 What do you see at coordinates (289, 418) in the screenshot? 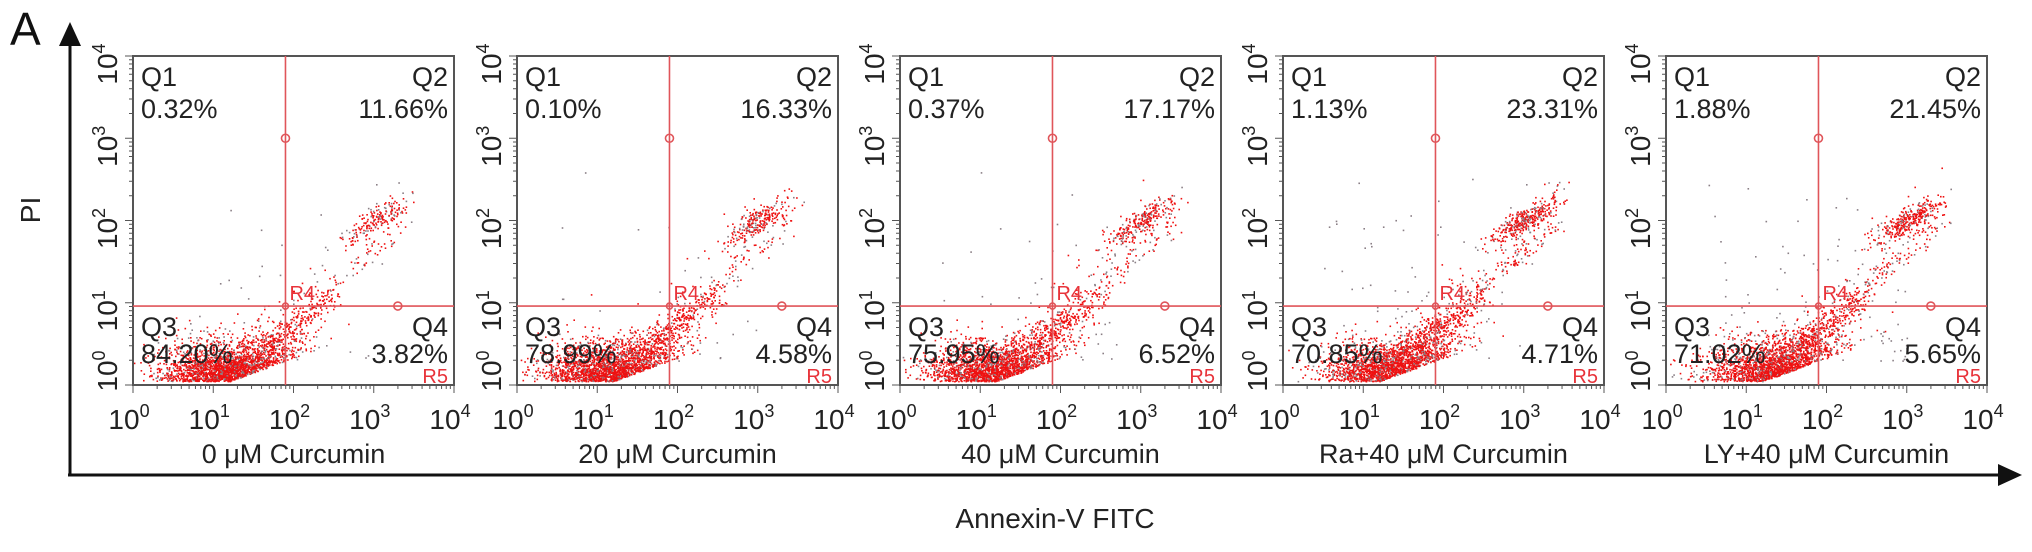
I see `x-tick-label: 102` at bounding box center [289, 418].